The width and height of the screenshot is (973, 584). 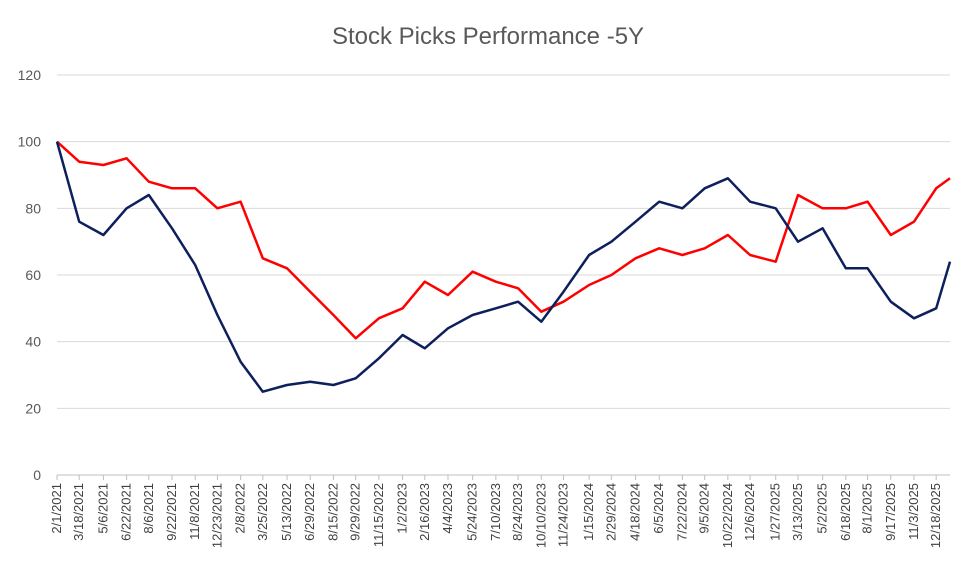 What do you see at coordinates (775, 512) in the screenshot?
I see `x-tick-label: 1/27/2025` at bounding box center [775, 512].